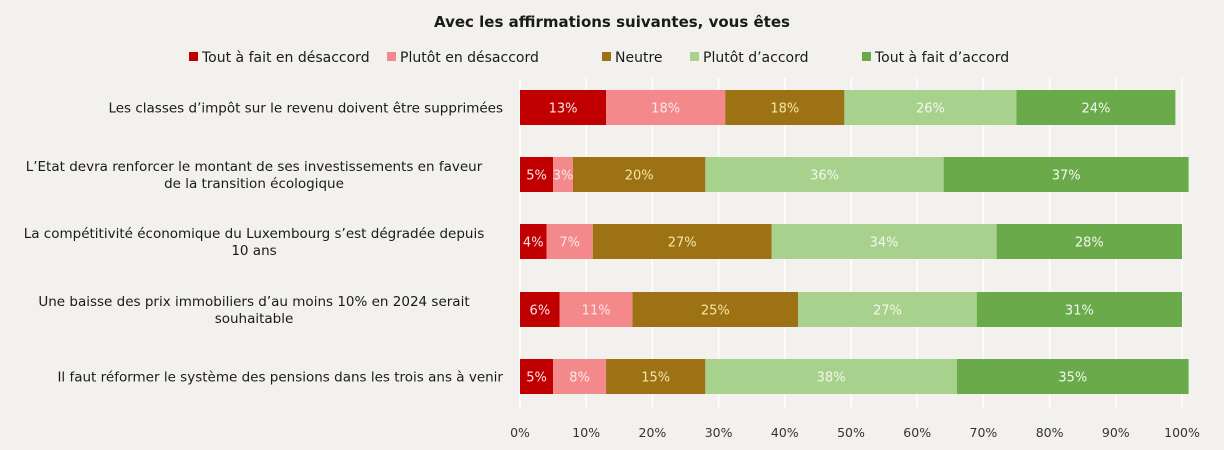  I want to click on data-label: 6%, so click(540, 311).